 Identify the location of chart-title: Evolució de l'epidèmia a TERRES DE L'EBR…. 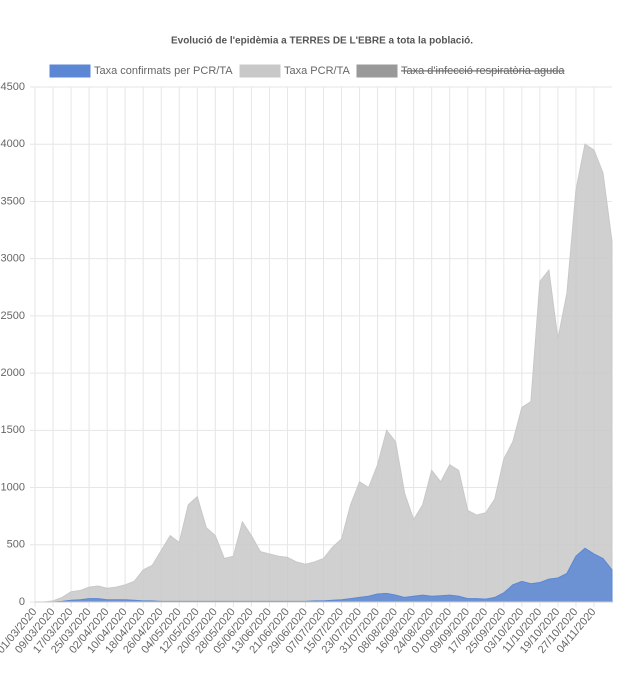
(322, 41).